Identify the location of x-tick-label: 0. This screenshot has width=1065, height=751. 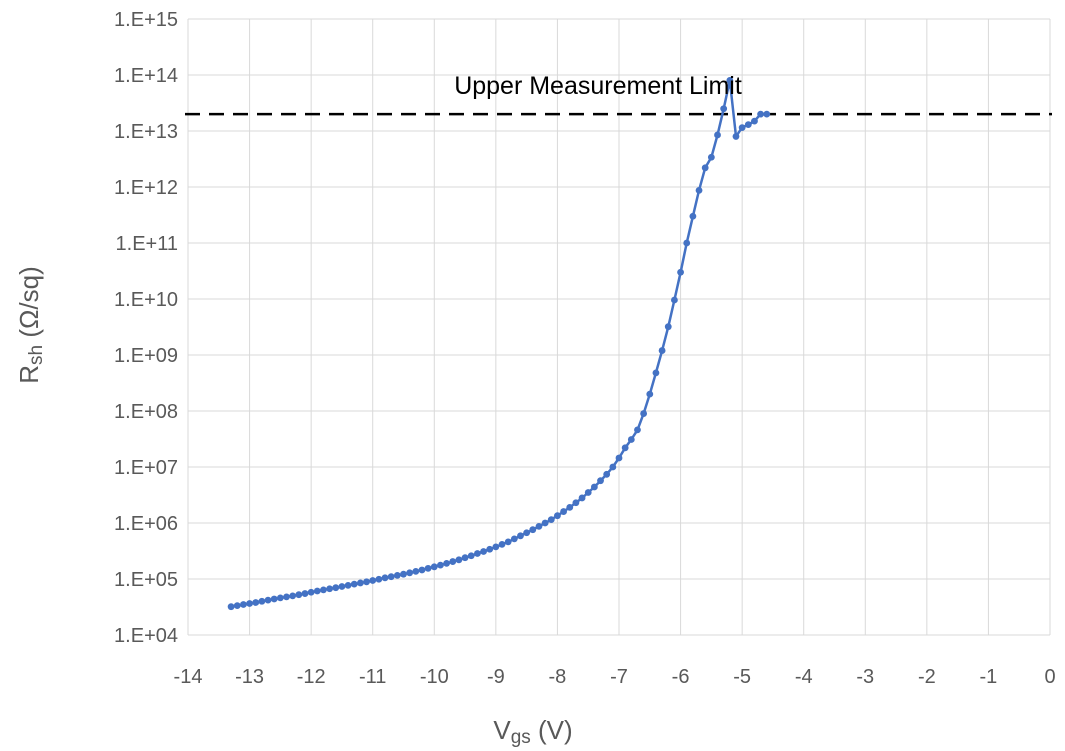
(1049, 677).